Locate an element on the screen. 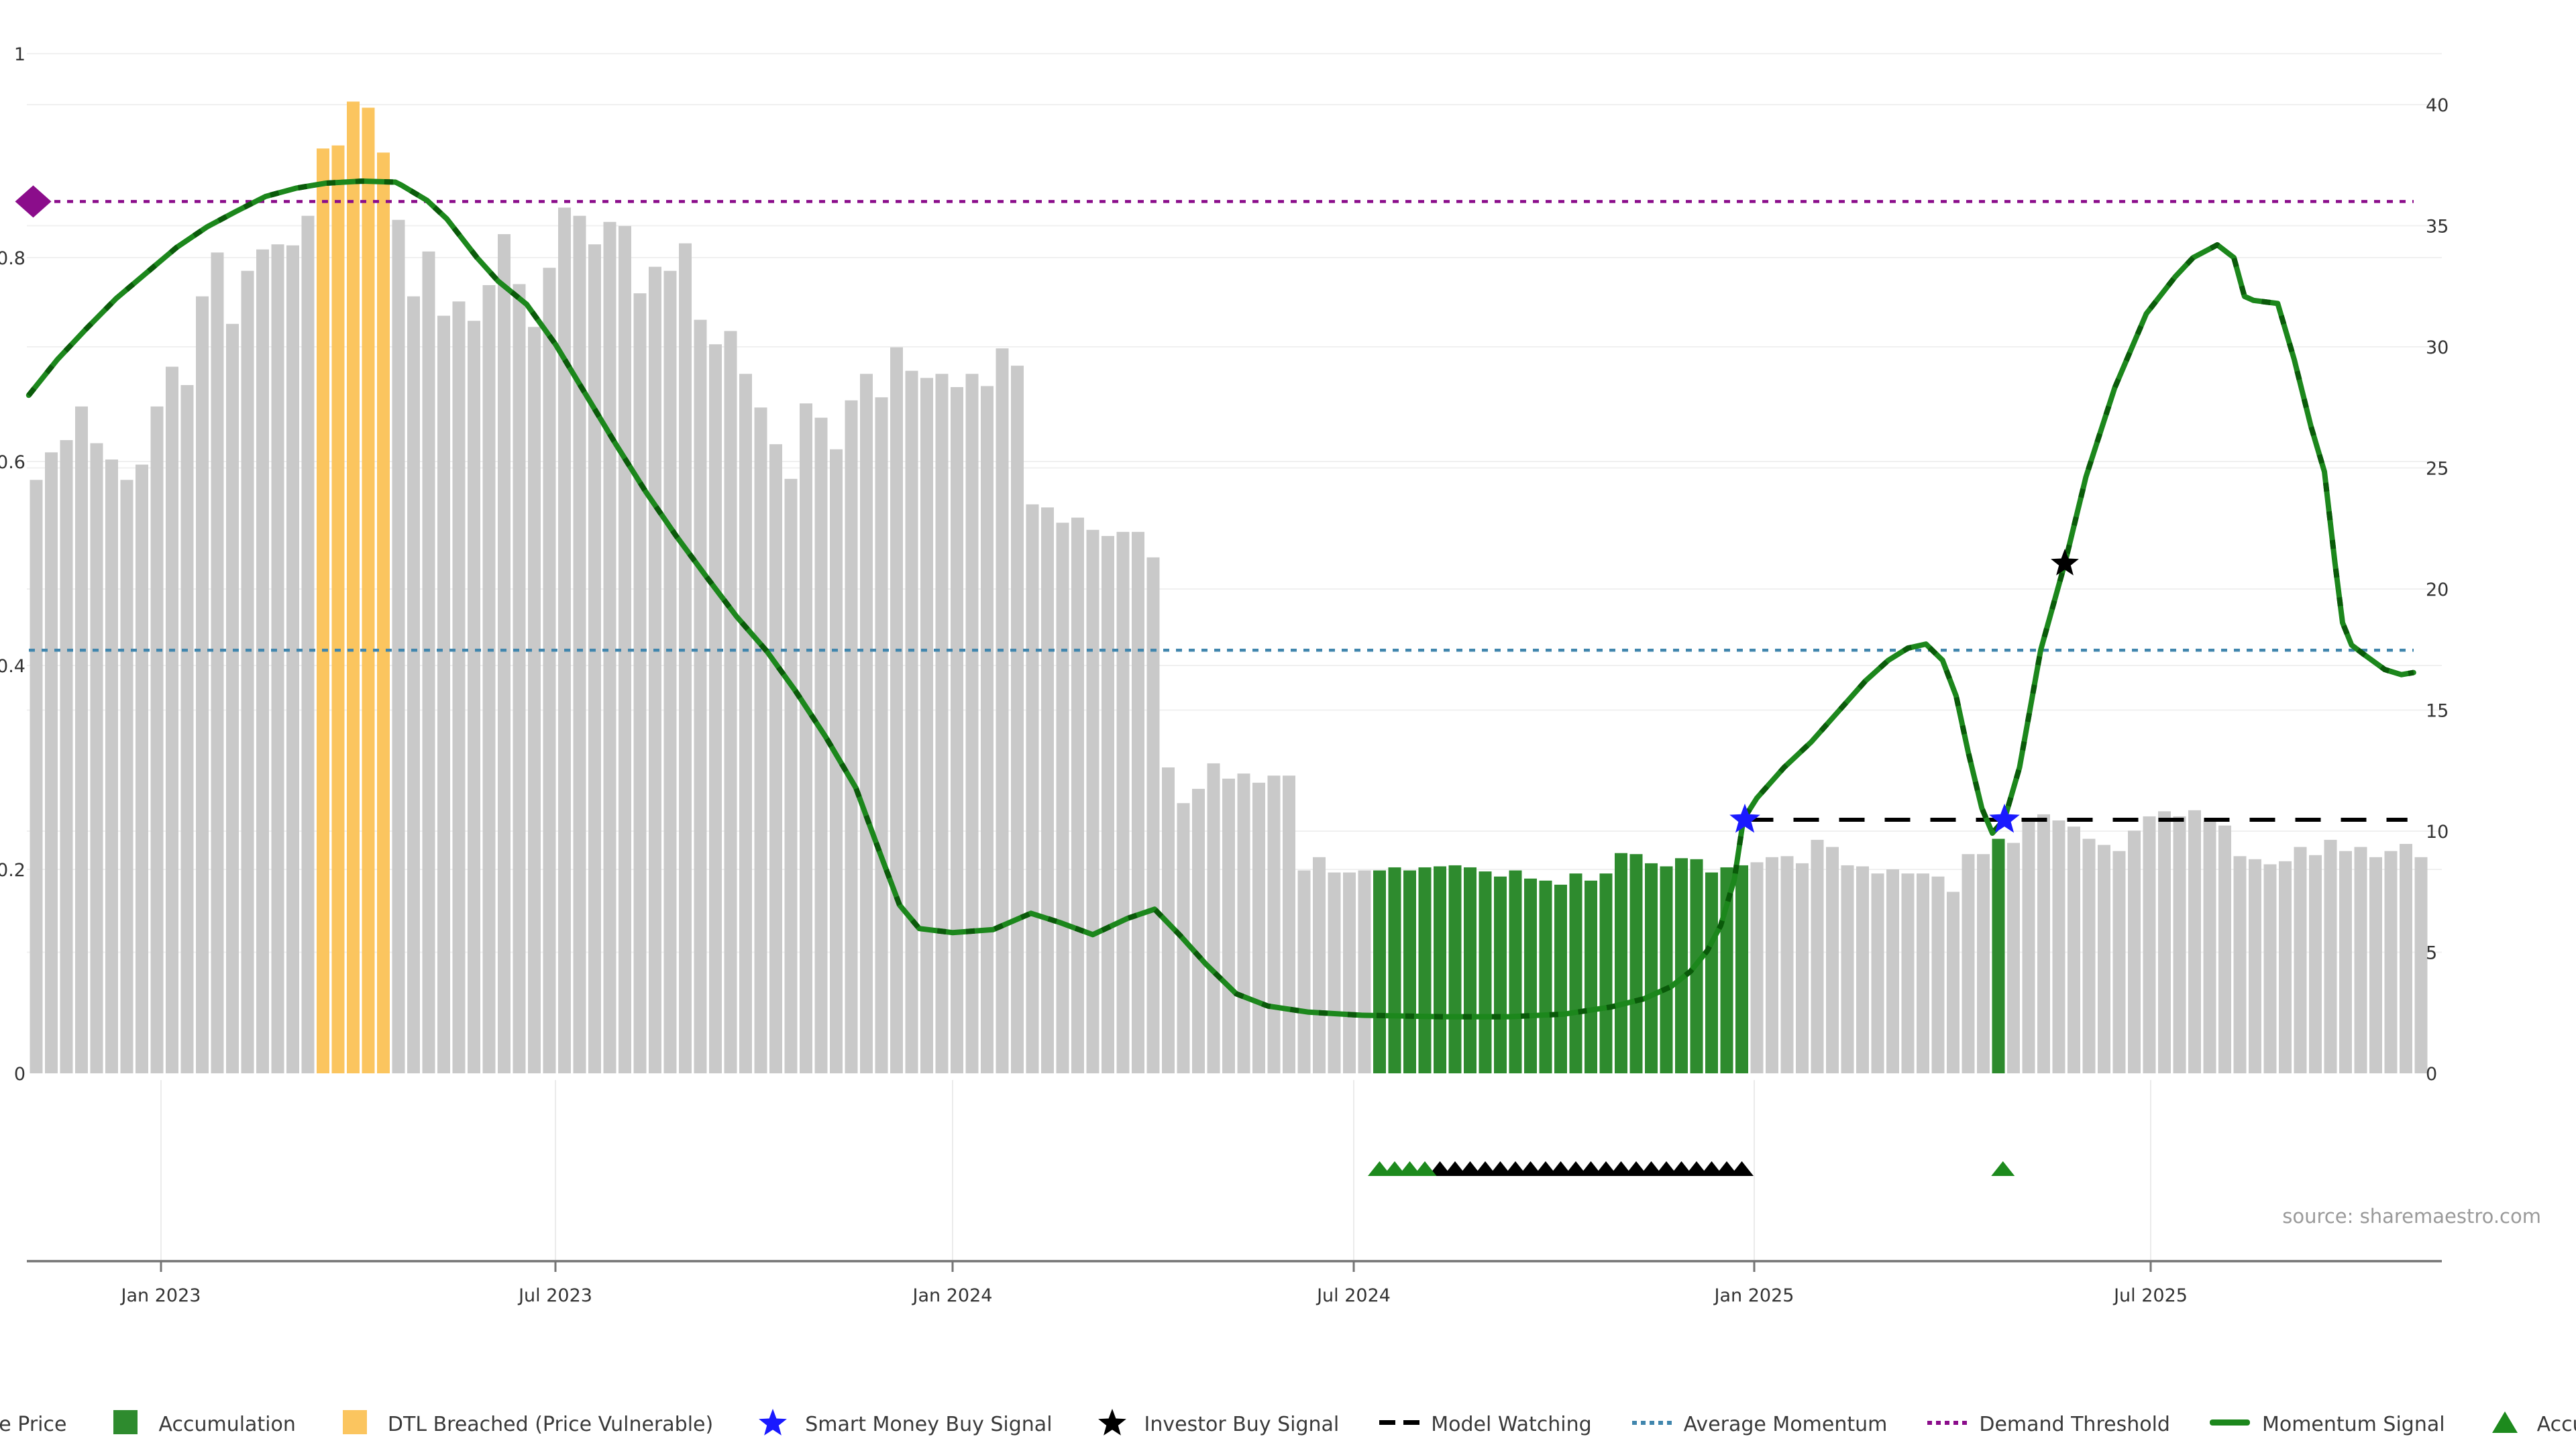 The height and width of the screenshot is (1449, 2576). legend-label: Close Price is located at coordinates (33, 1424).